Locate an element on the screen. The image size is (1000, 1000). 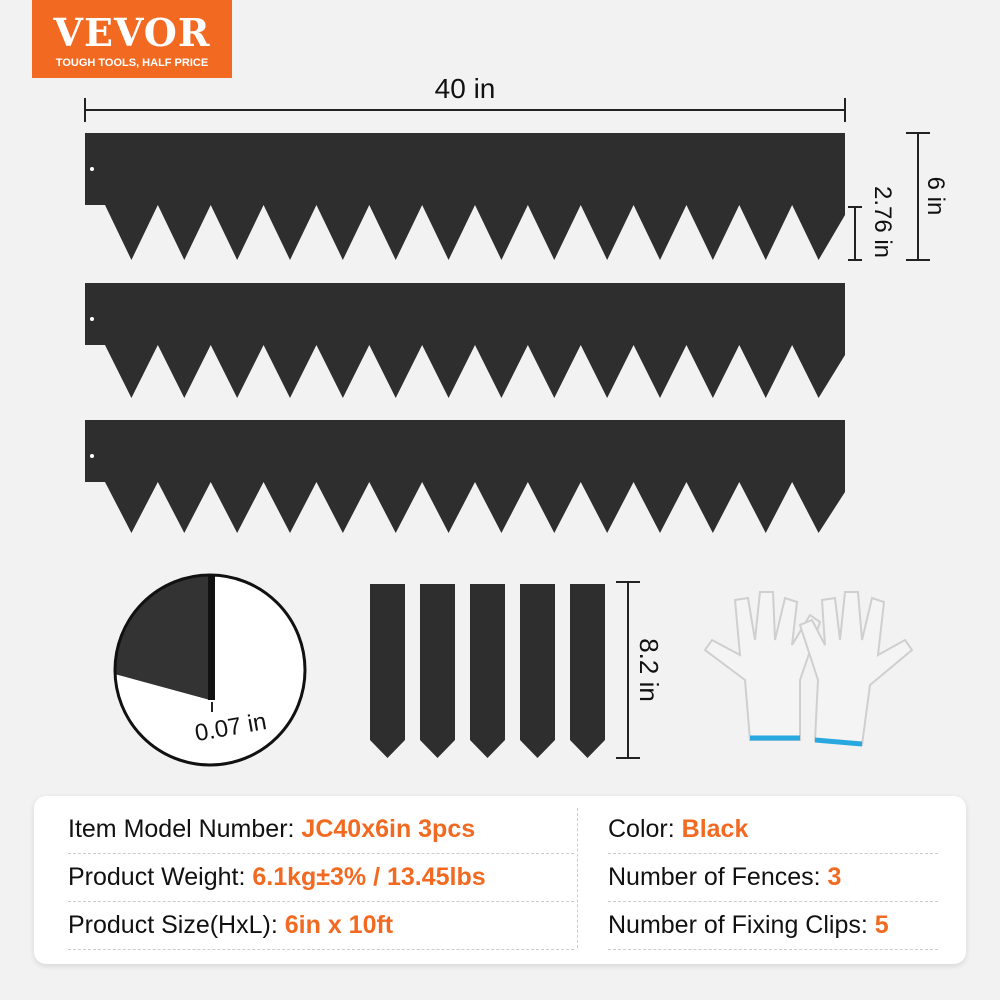
spec-label: Number of Fences: is located at coordinates (718, 877).